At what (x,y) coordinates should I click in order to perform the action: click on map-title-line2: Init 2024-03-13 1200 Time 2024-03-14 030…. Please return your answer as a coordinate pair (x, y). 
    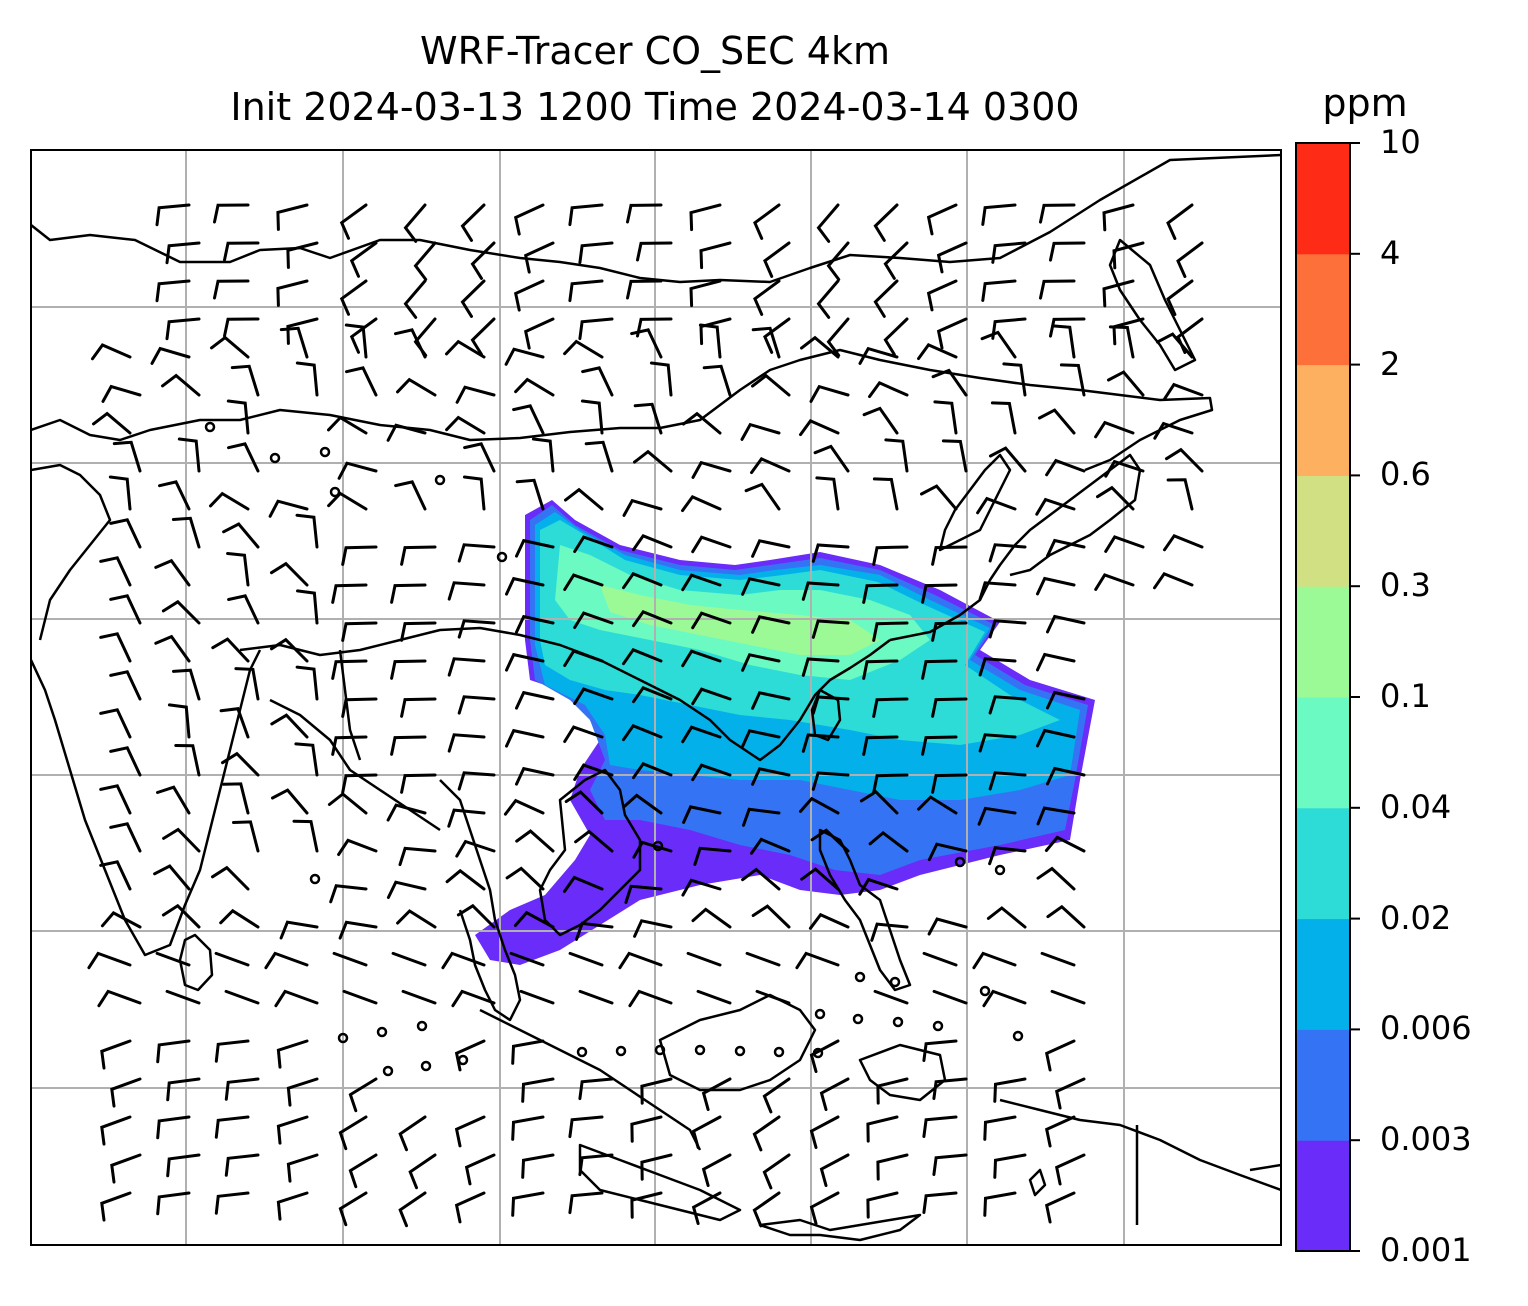
    Looking at the image, I should click on (655, 107).